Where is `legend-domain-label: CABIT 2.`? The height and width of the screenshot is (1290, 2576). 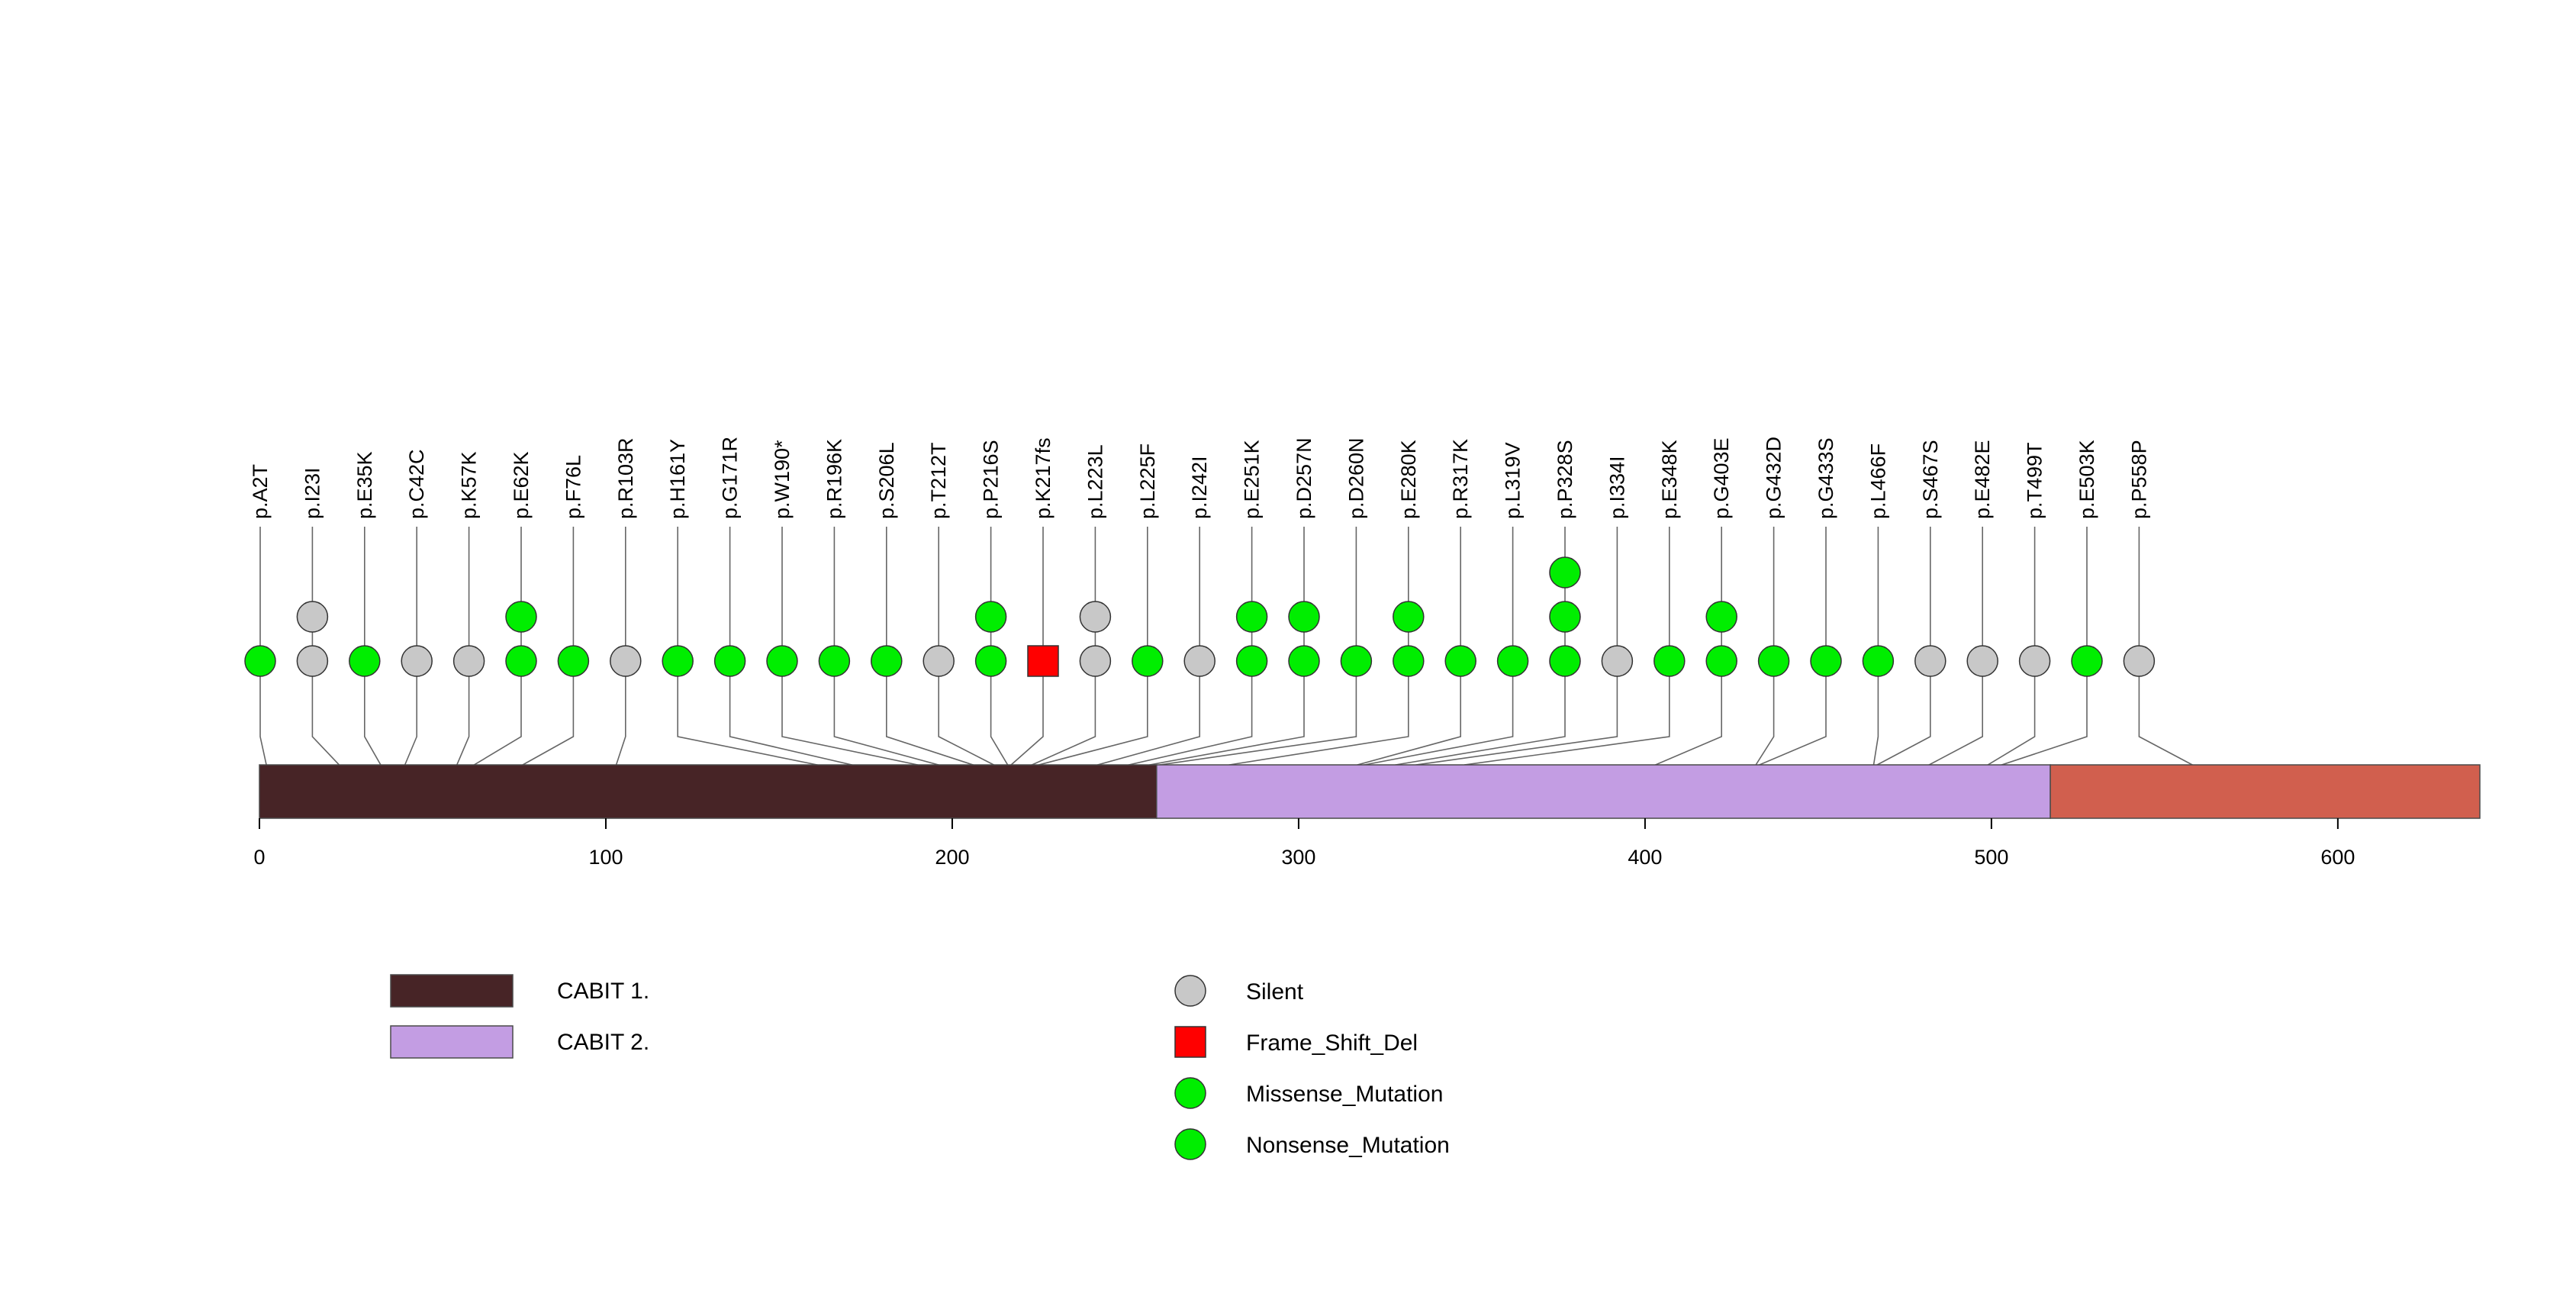
legend-domain-label: CABIT 2. is located at coordinates (603, 1043).